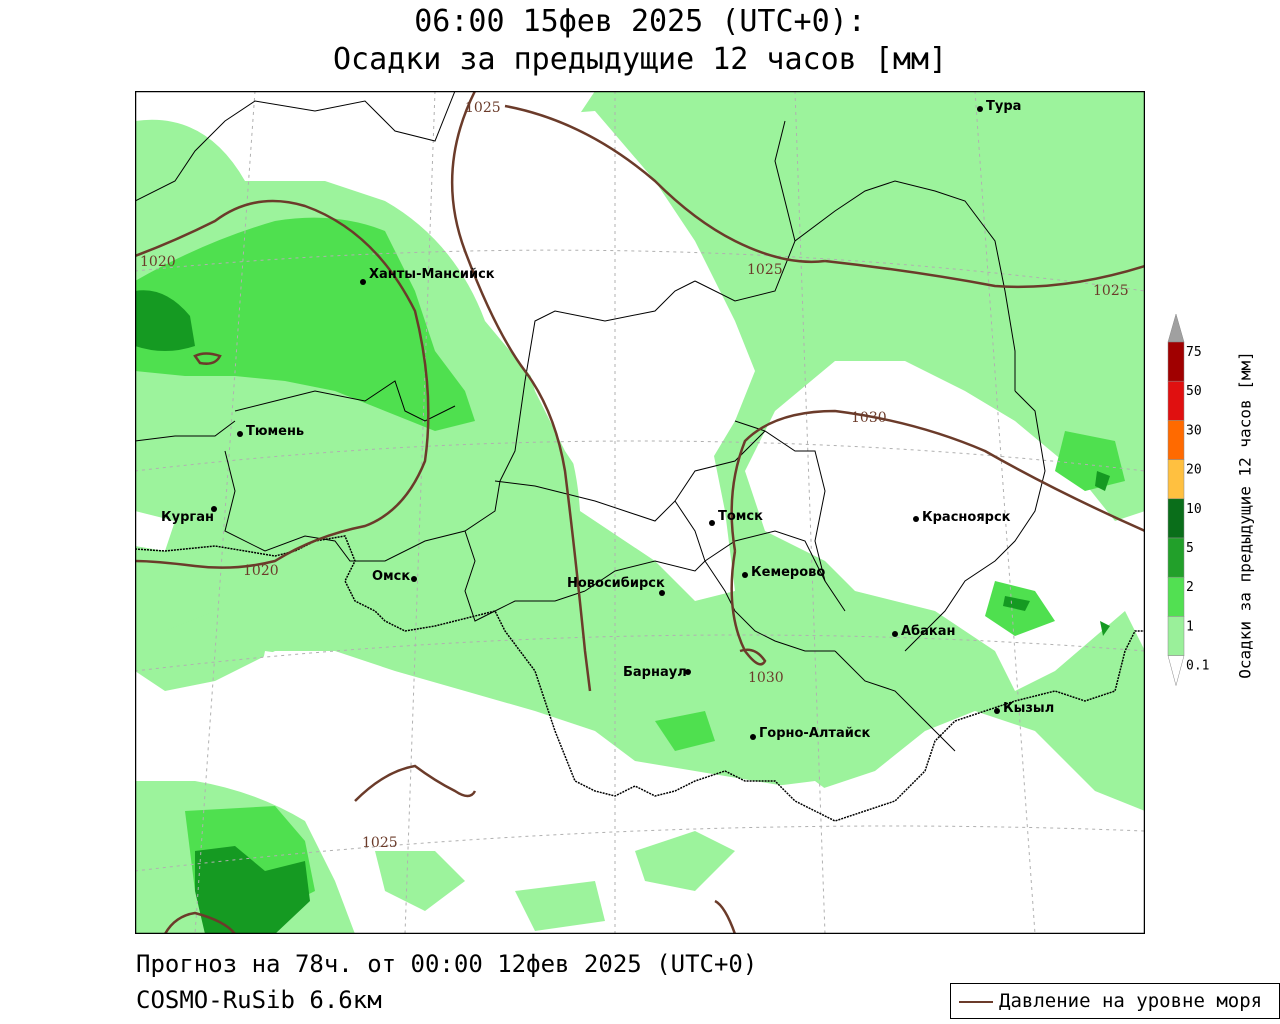 The image size is (1280, 1024). I want to click on precipitation-colorbar: 75 50 30 20 10 5 2 1 0.1, so click(1188, 500).